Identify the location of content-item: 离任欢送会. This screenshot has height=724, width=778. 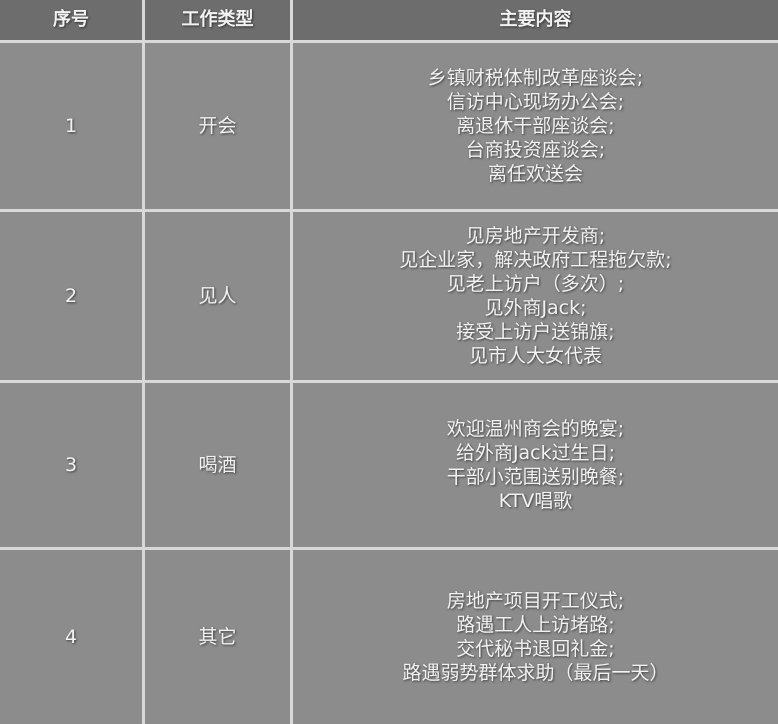
(535, 174).